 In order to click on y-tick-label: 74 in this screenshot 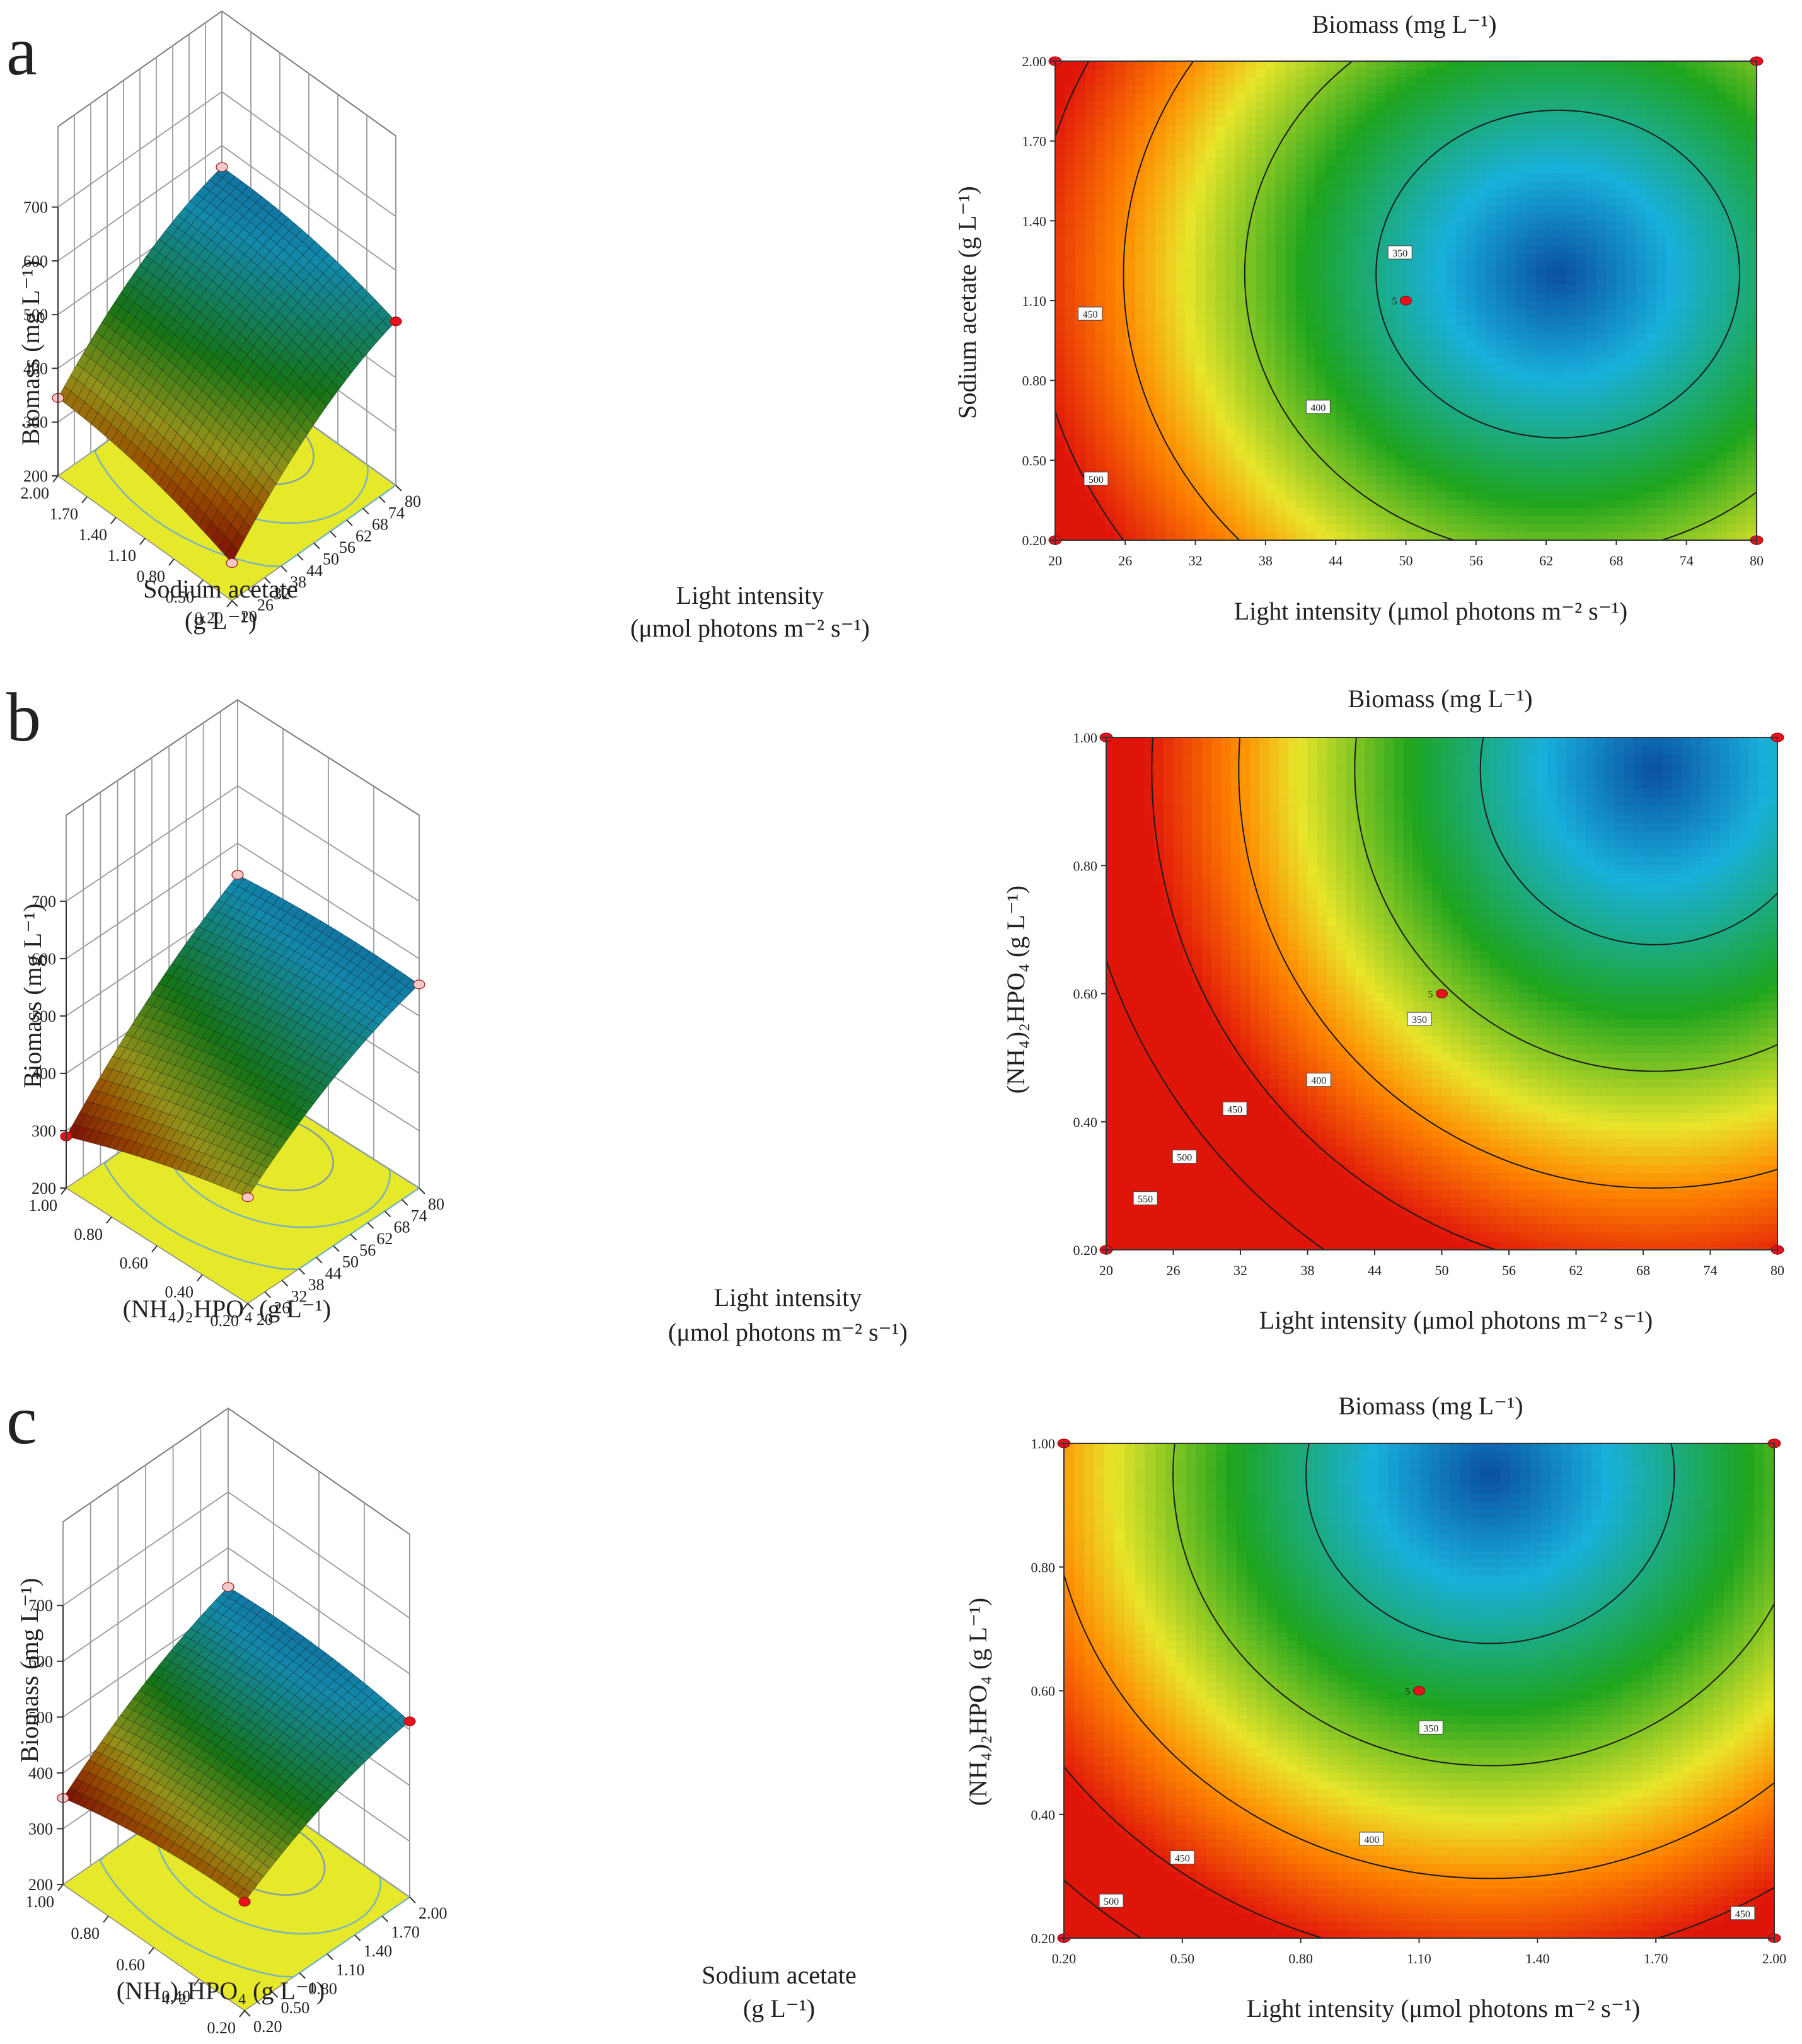, I will do `click(396, 513)`.